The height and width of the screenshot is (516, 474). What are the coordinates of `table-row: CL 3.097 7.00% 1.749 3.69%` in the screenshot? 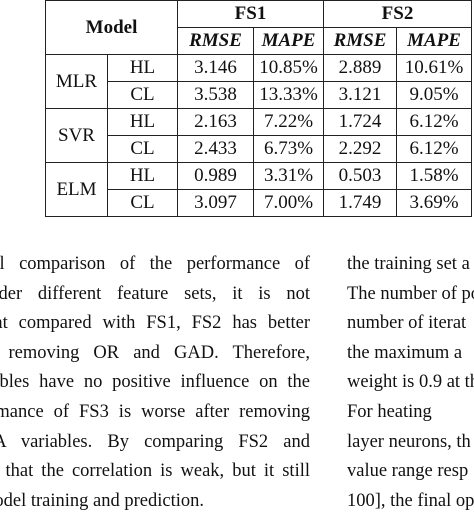 It's located at (259, 203).